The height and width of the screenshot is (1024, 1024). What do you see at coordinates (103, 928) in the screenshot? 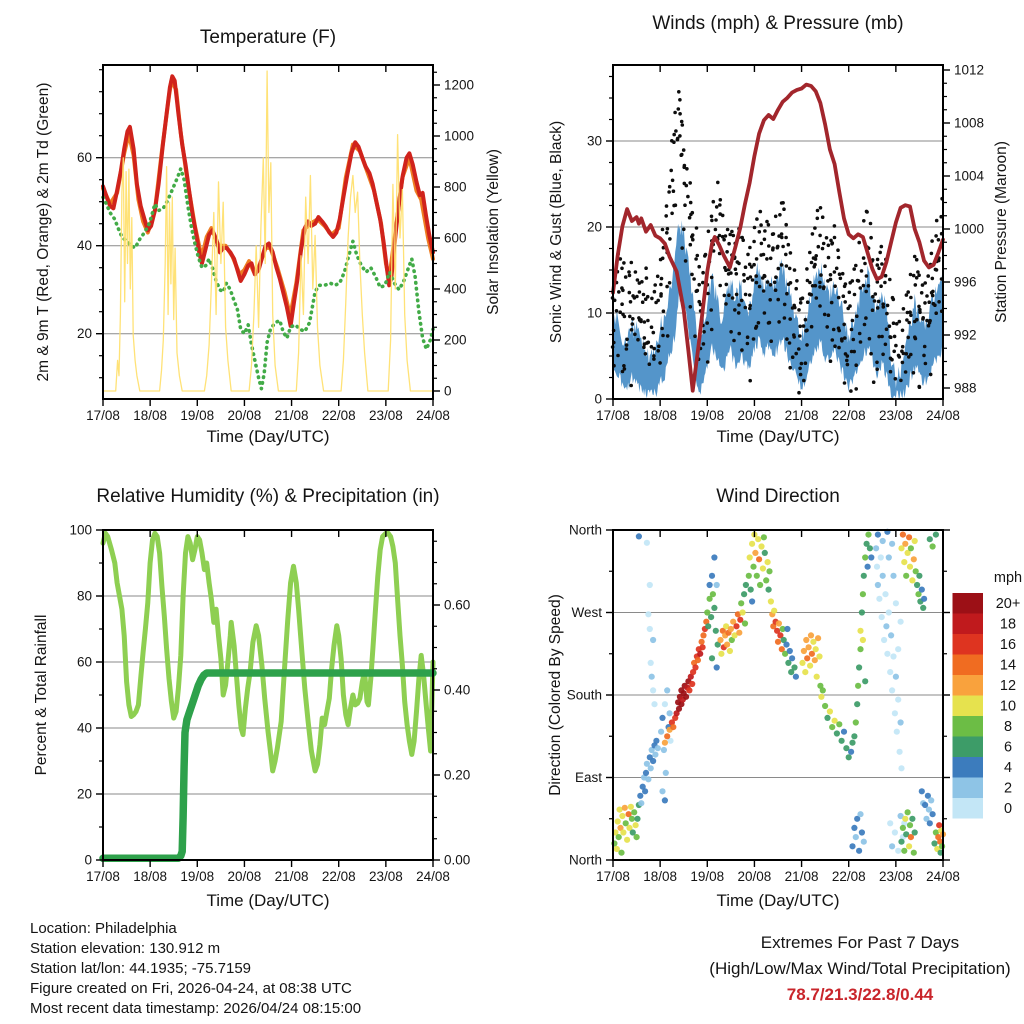
I see `station-location-line: Location: Philadelphia` at bounding box center [103, 928].